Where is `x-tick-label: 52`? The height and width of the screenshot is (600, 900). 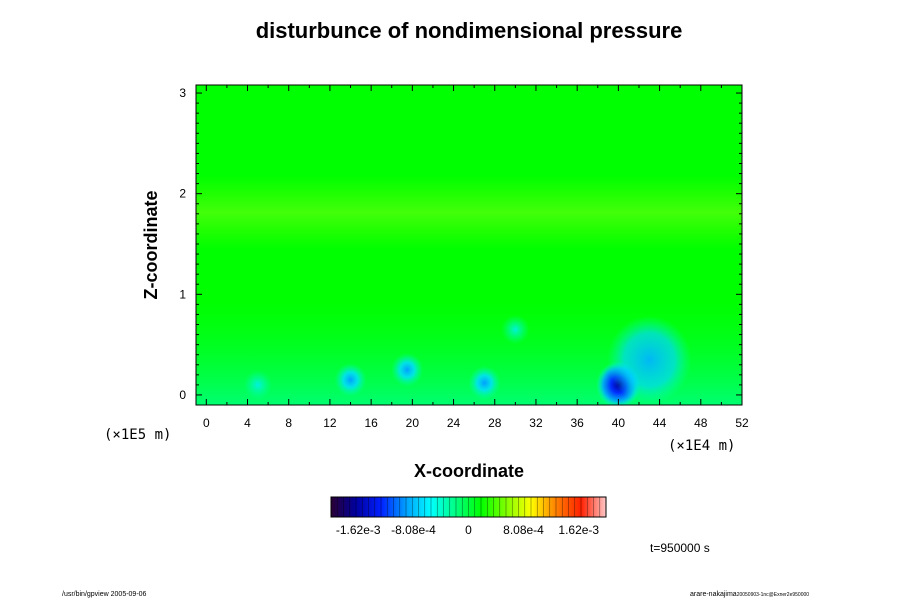
x-tick-label: 52 is located at coordinates (742, 423).